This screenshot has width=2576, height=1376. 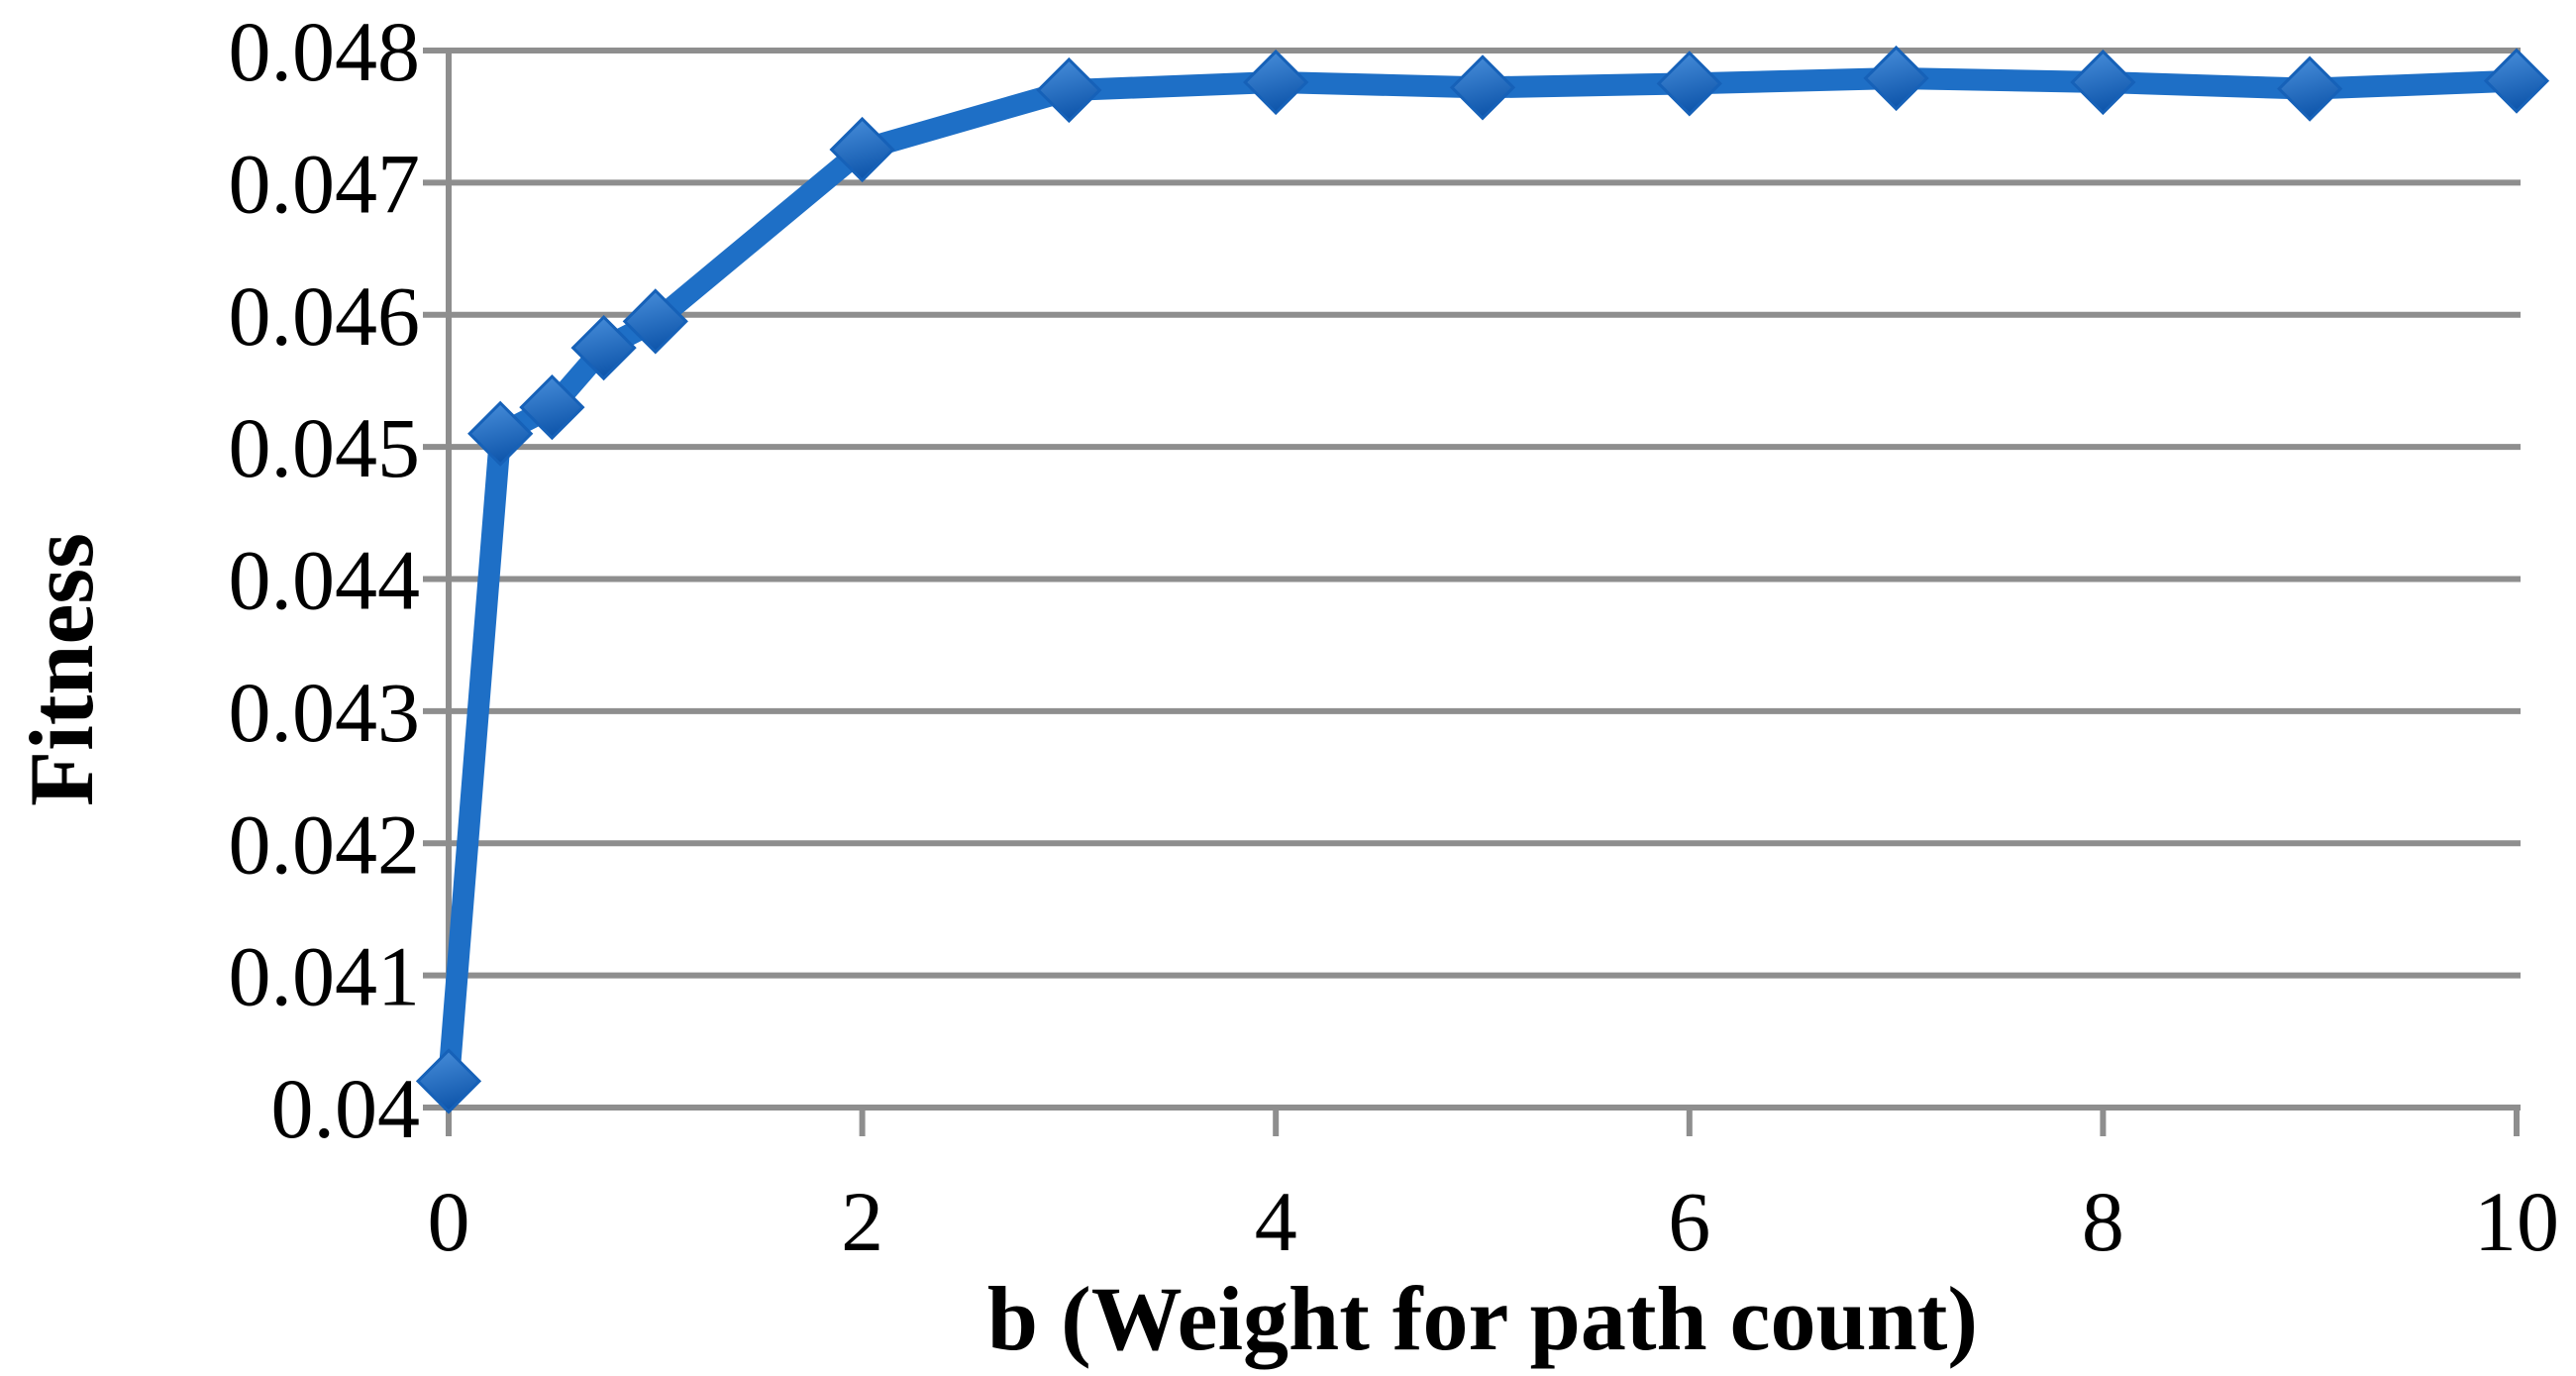 What do you see at coordinates (325, 712) in the screenshot?
I see `y-tick-label: 0.043` at bounding box center [325, 712].